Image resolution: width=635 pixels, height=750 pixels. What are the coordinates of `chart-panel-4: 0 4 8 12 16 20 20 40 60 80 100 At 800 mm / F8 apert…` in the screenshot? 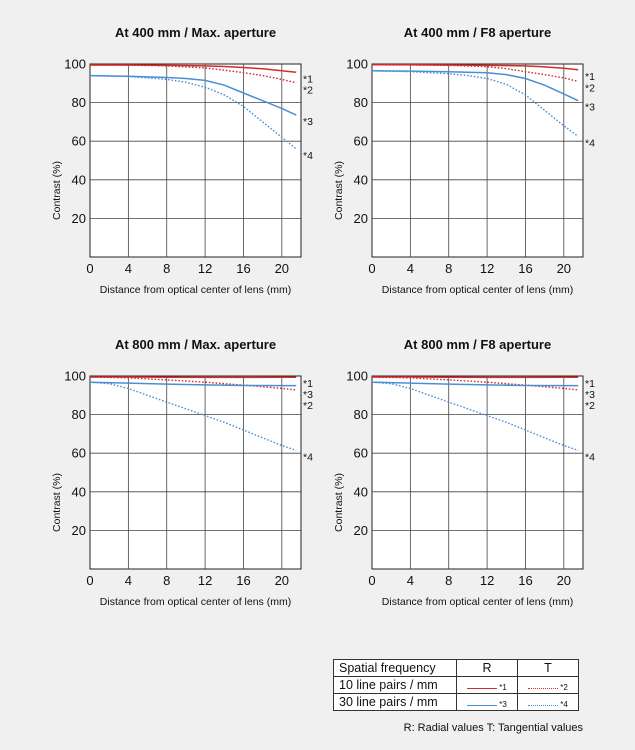 It's located at (464, 472).